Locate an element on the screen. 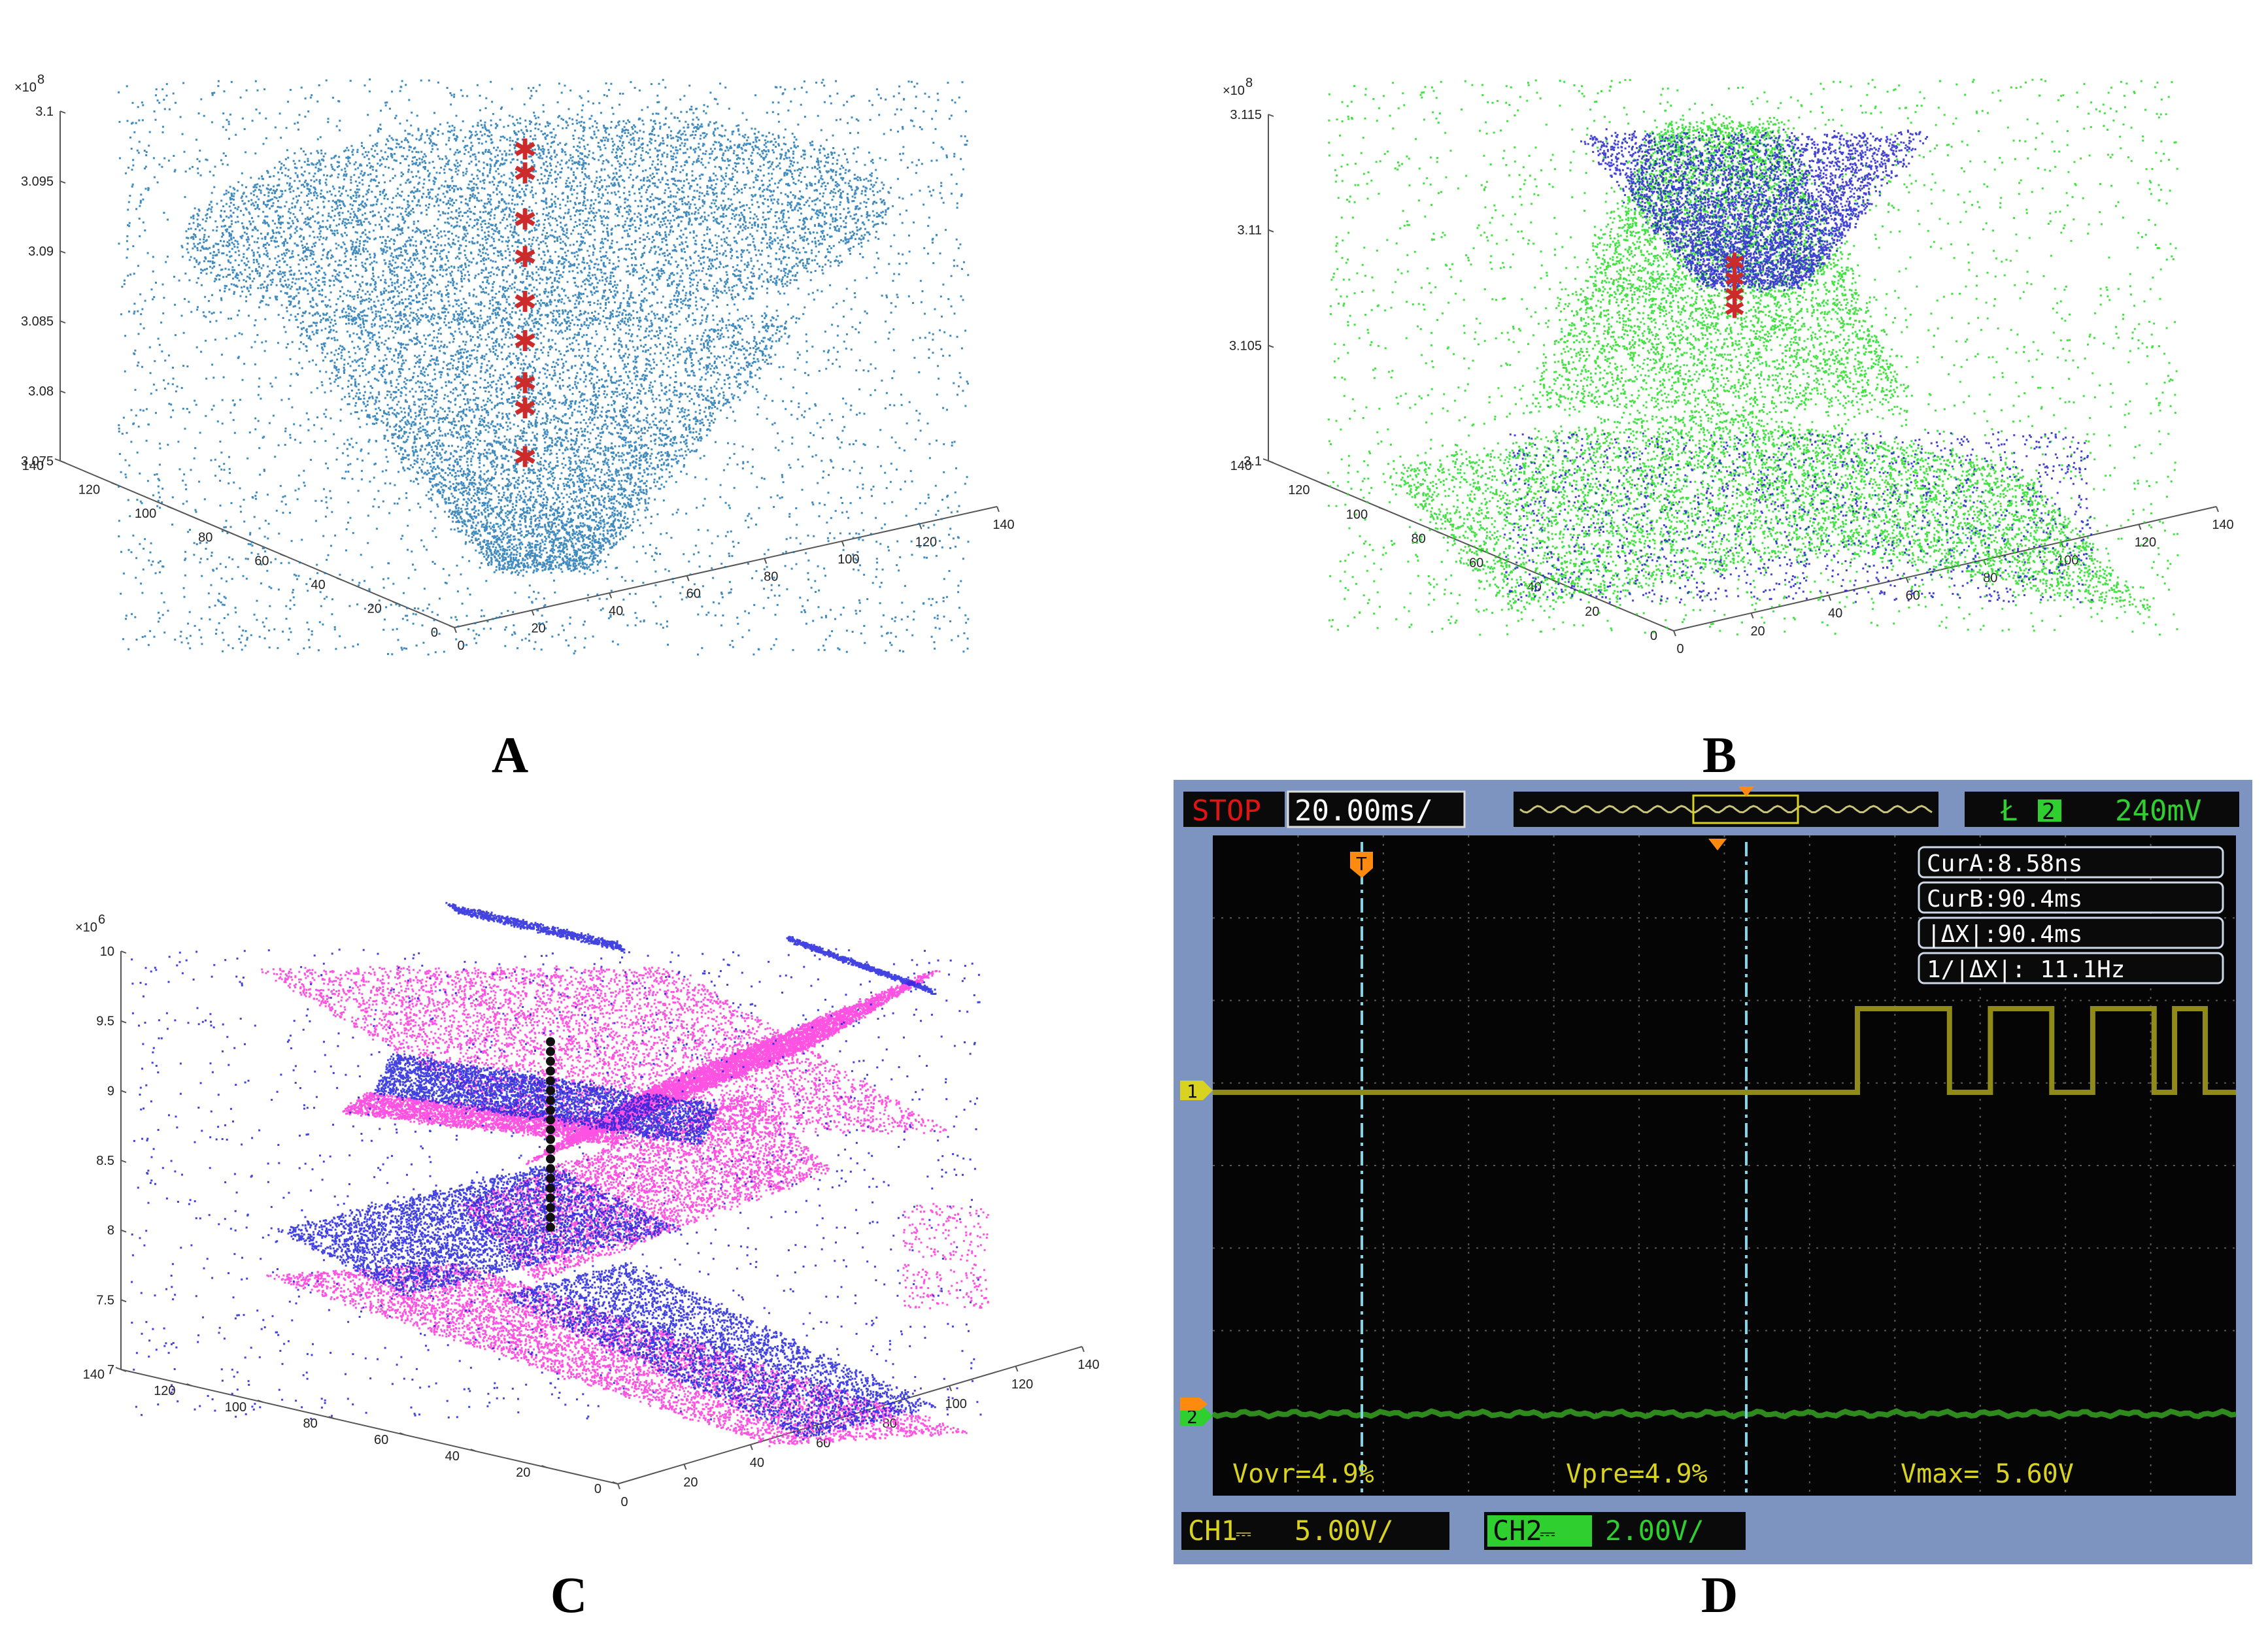 The image size is (2268, 1629). z-tick-label: 3.08 is located at coordinates (41, 392).